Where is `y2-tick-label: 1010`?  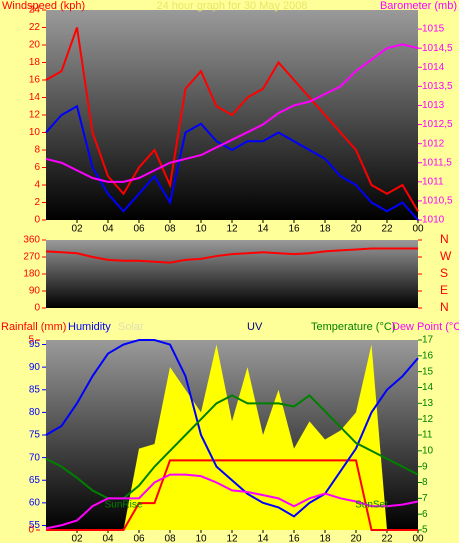 y2-tick-label: 1010 is located at coordinates (433, 220).